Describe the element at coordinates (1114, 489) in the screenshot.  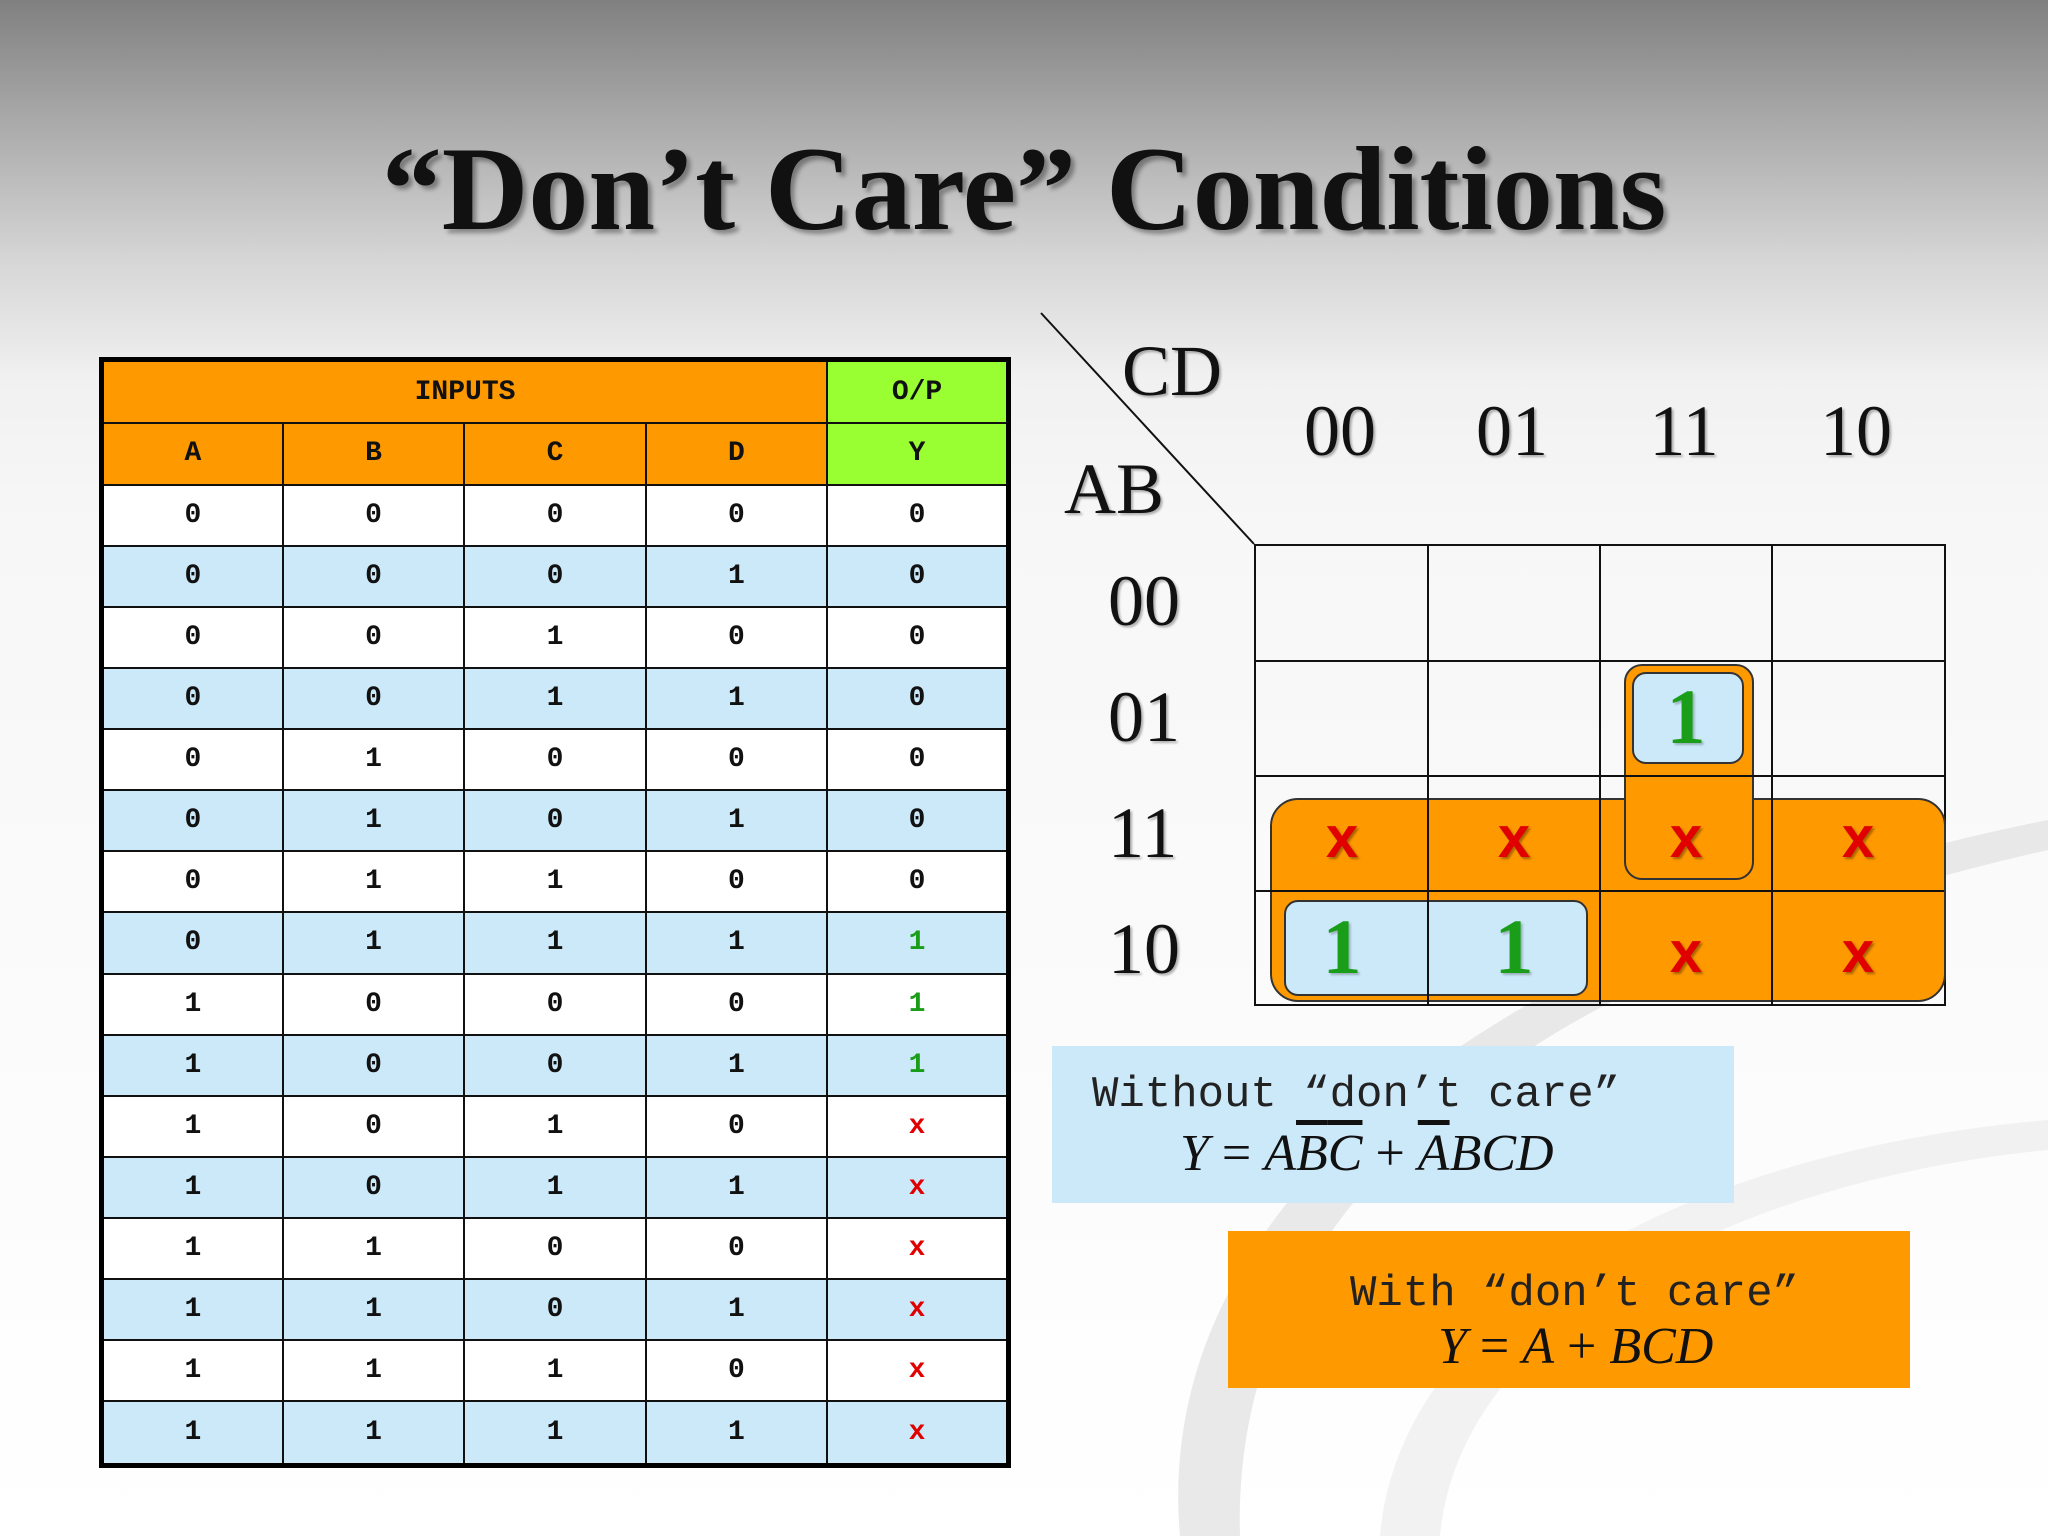
I see `kmap-row-variable: AB` at that location.